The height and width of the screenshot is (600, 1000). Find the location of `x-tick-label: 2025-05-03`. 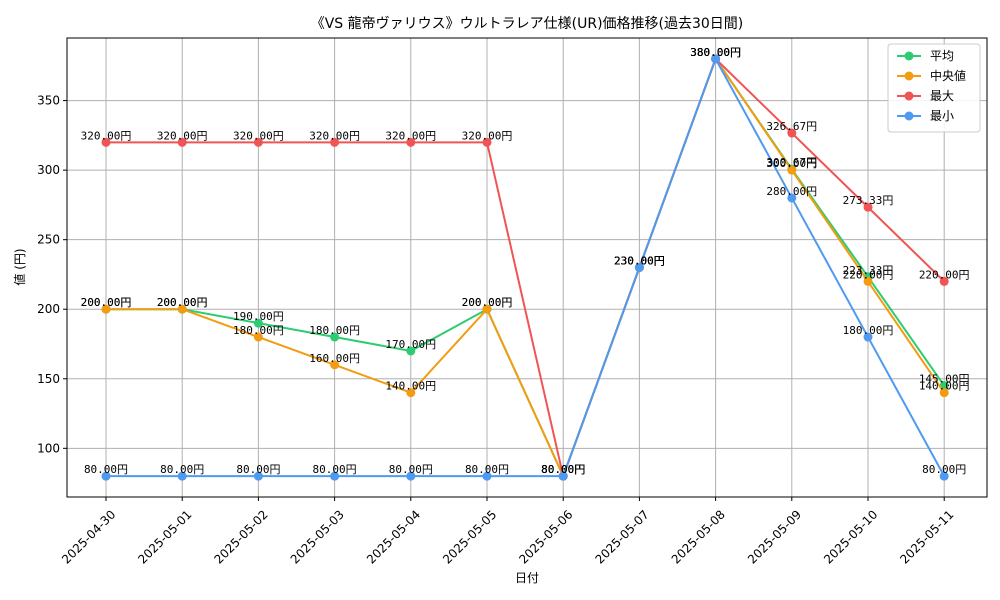

x-tick-label: 2025-05-03 is located at coordinates (317, 536).